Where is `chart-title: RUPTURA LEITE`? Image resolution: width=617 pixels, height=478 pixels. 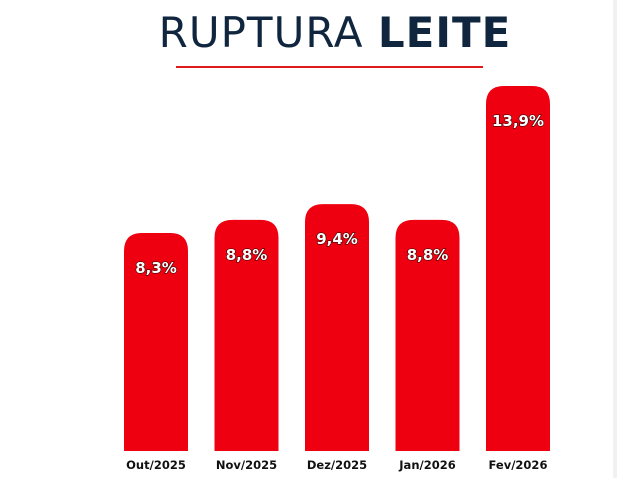
chart-title: RUPTURA LEITE is located at coordinates (308, 32).